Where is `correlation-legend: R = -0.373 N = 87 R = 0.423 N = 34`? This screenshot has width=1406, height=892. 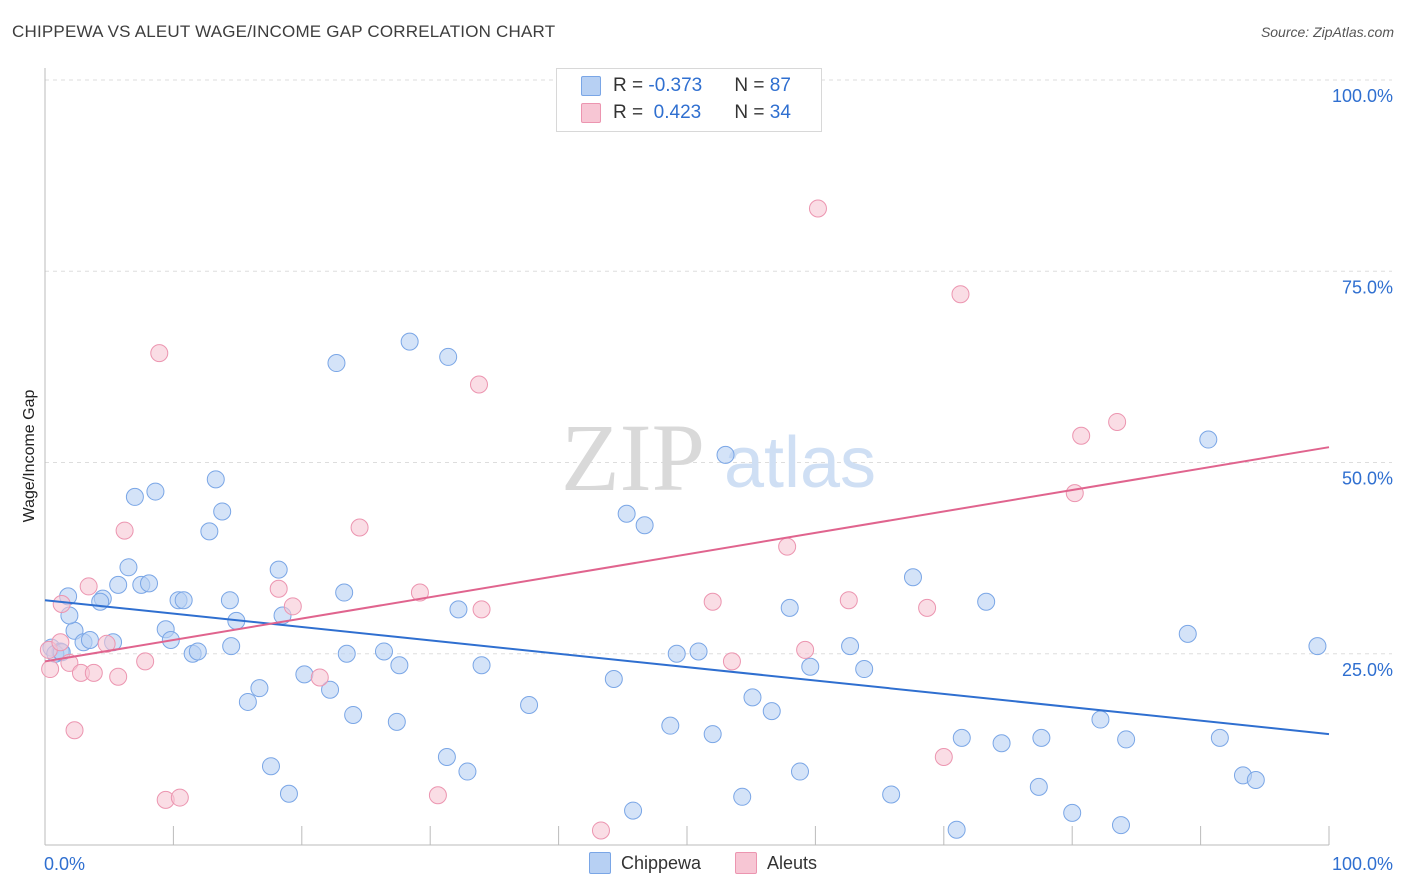 correlation-legend: R = -0.373 N = 87 R = 0.423 N = 34 is located at coordinates (689, 100).